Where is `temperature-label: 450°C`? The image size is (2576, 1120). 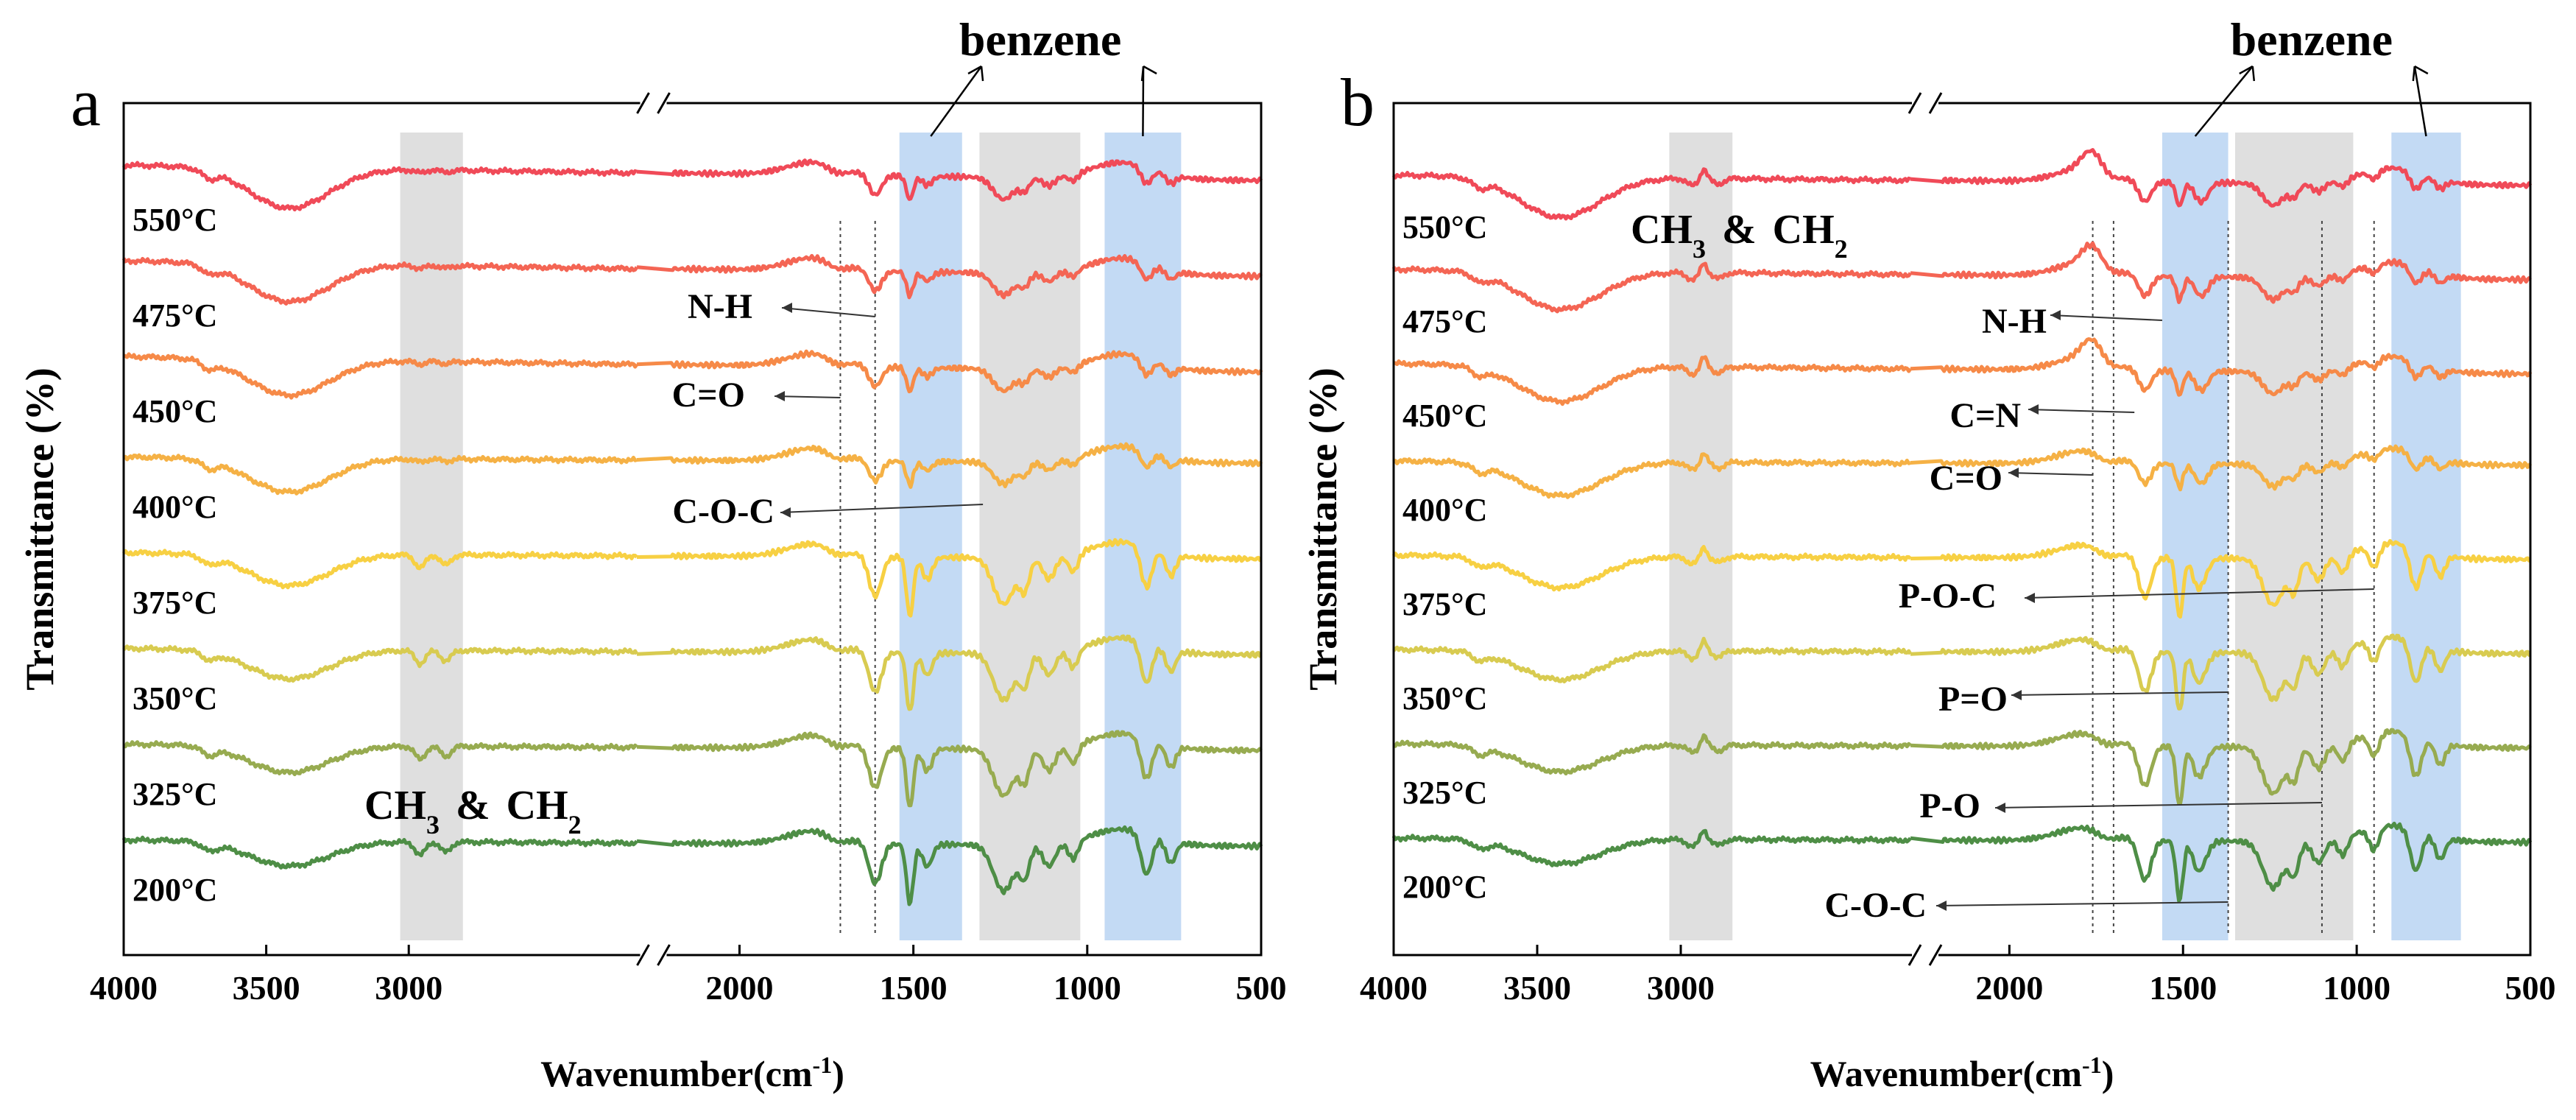 temperature-label: 450°C is located at coordinates (175, 411).